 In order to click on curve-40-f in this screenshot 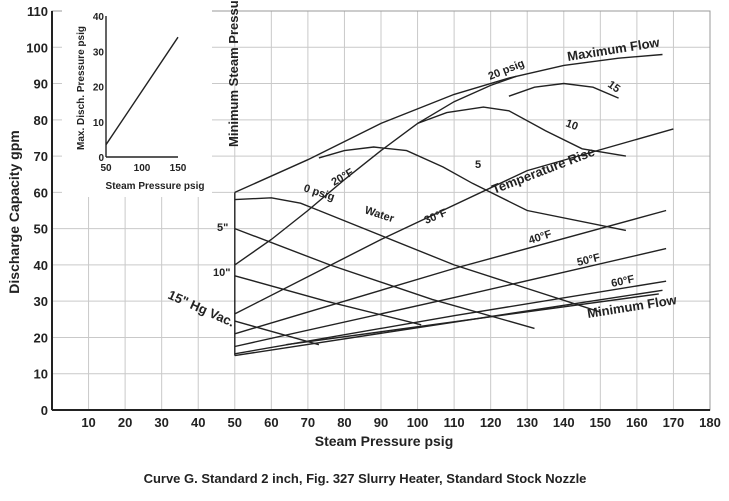, I will do `click(450, 297)`.